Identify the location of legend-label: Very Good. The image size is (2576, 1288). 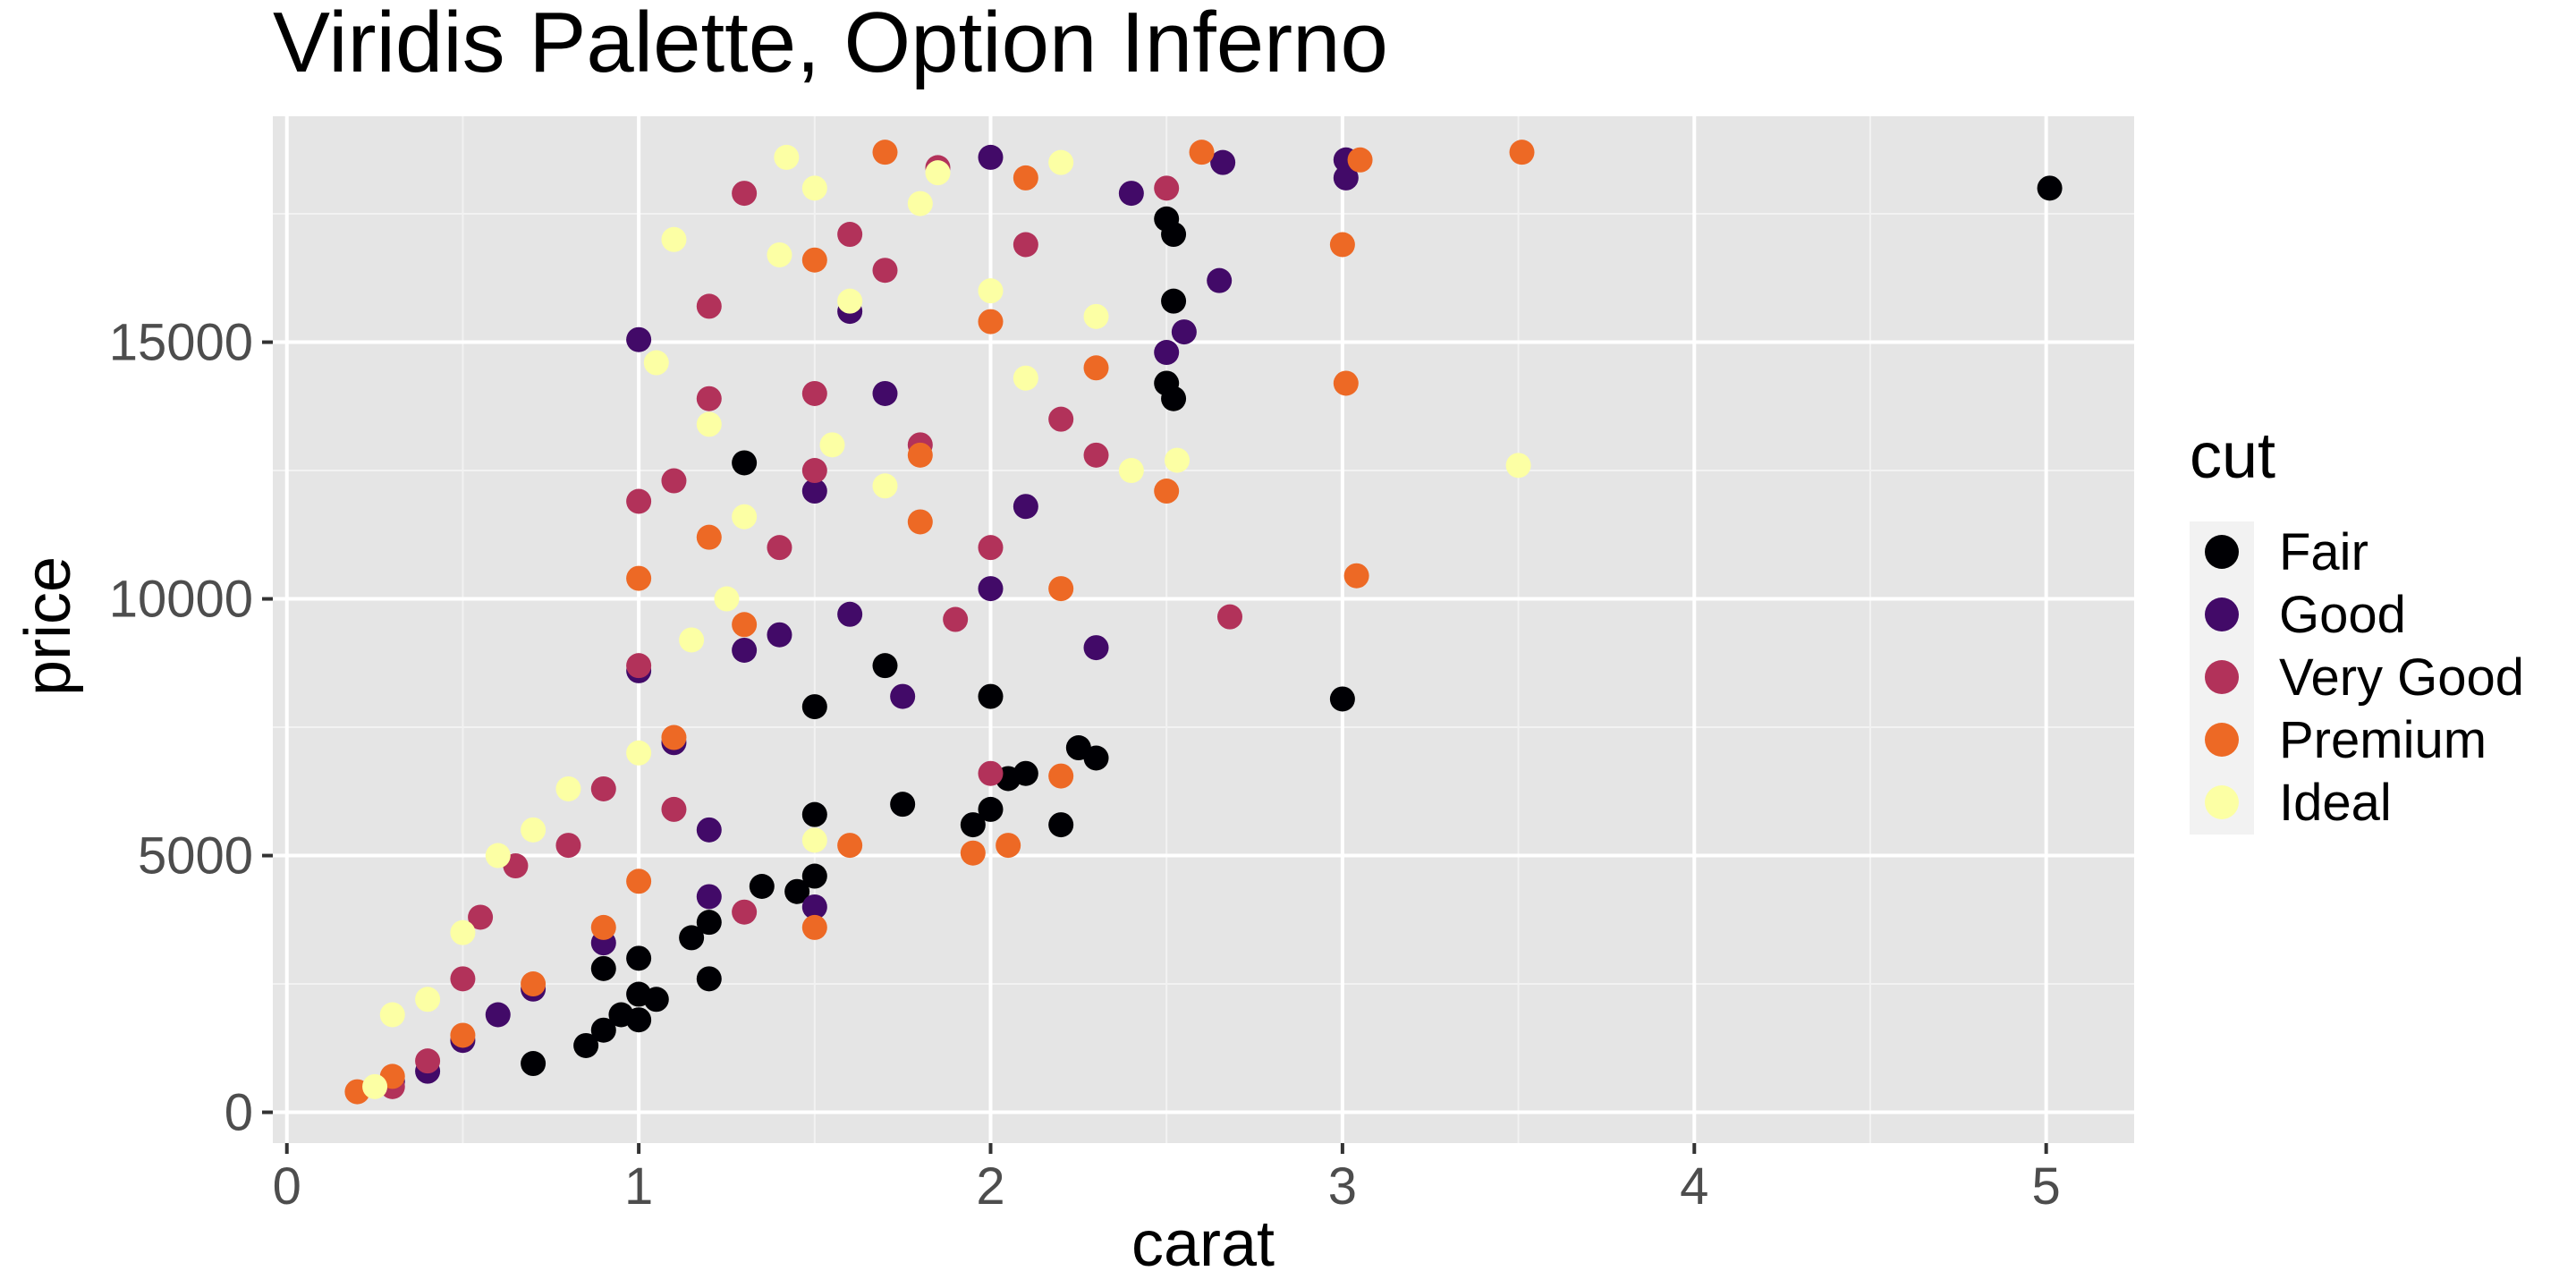
(2401, 677).